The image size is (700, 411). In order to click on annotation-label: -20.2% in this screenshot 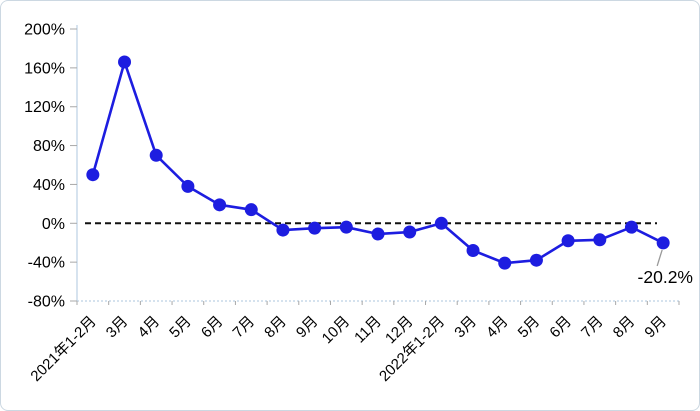, I will do `click(665, 277)`.